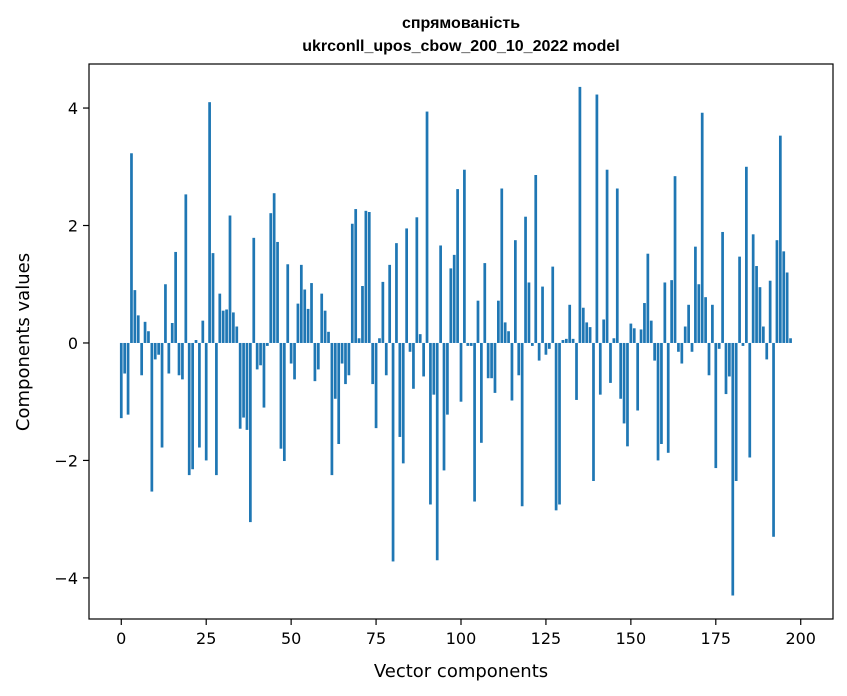 Image resolution: width=847 pixels, height=696 pixels. Describe the element at coordinates (800, 638) in the screenshot. I see `x-tick-label: 200` at that location.